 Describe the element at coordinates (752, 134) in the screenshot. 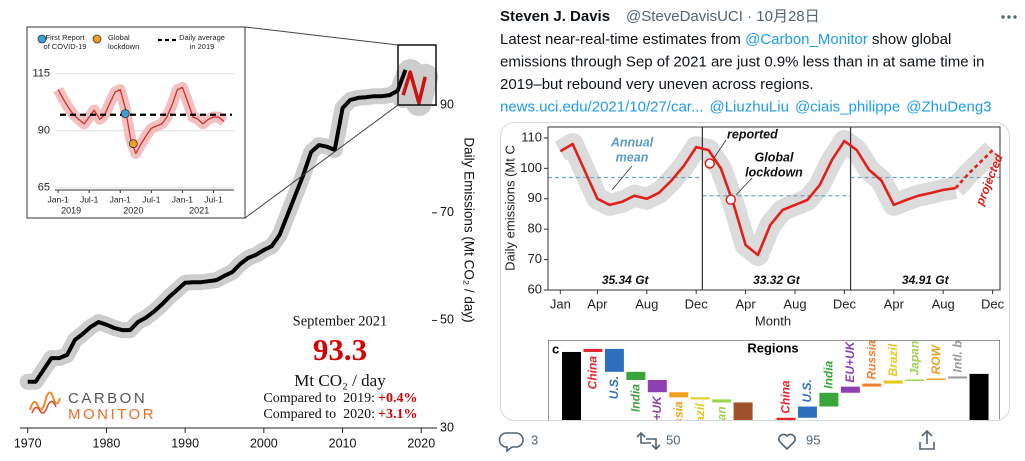

I see `annotation: reported` at that location.